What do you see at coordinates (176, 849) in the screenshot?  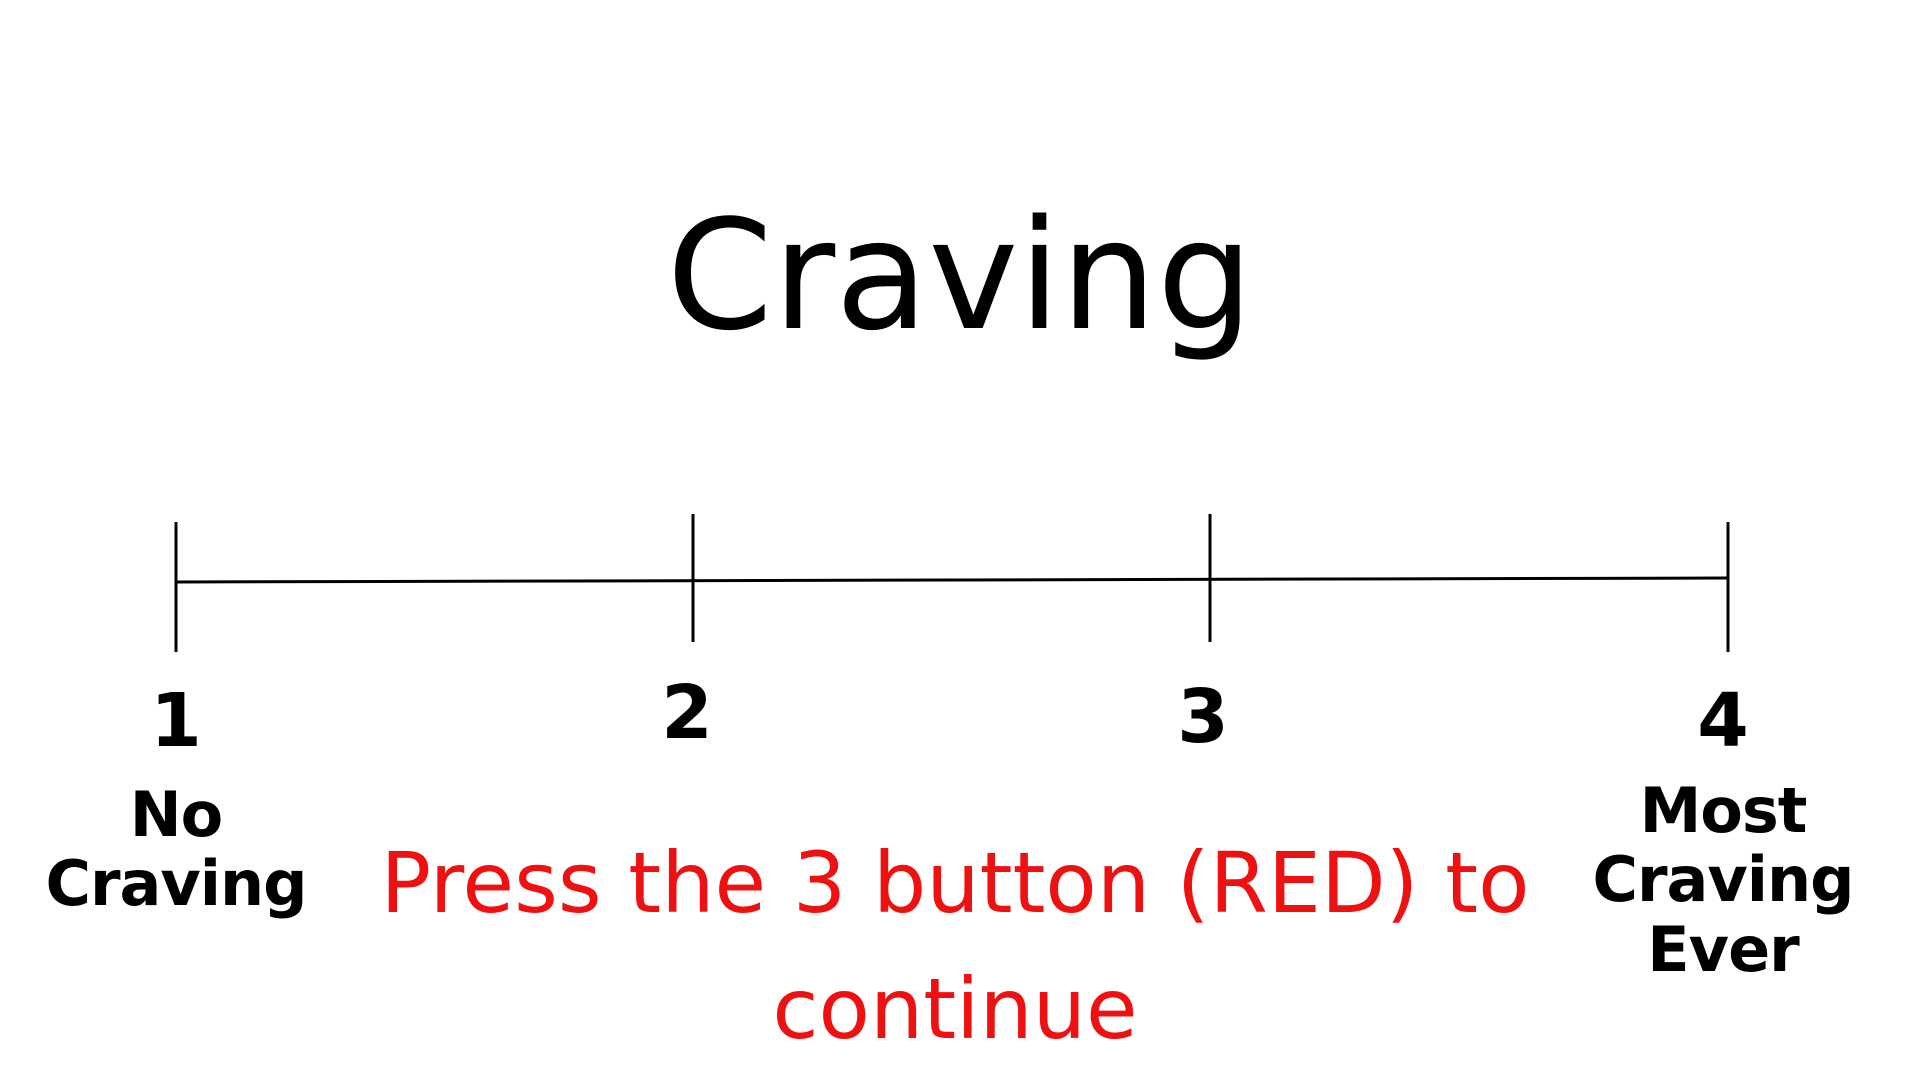 I see `anchor-label-low: No Craving` at bounding box center [176, 849].